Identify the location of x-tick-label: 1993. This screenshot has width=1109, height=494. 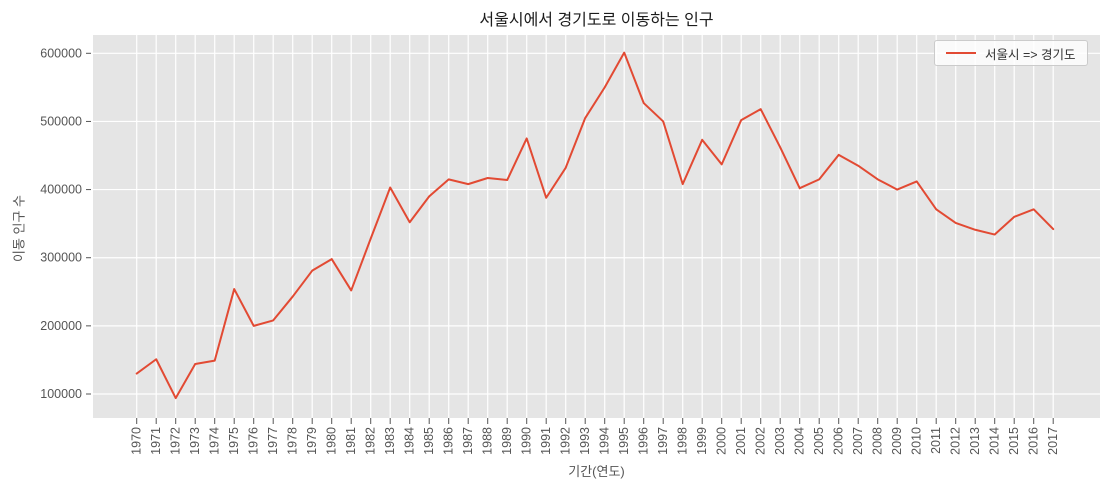
(585, 441).